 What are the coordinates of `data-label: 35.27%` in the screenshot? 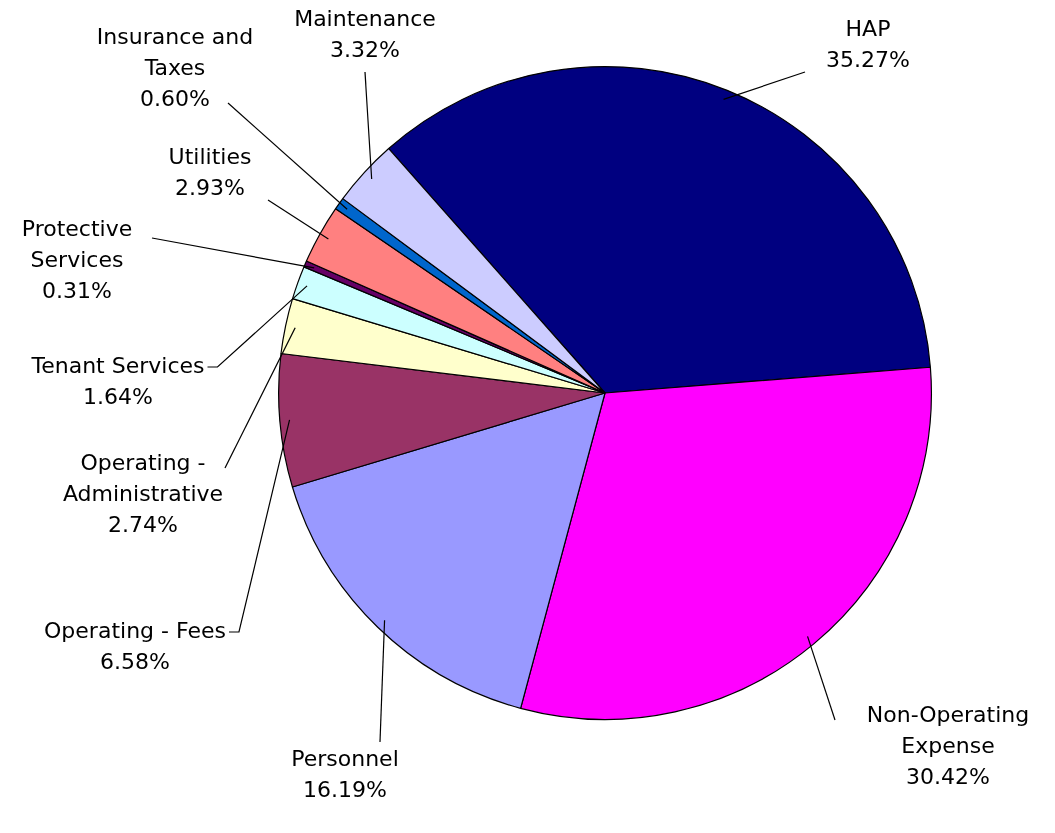 It's located at (868, 59).